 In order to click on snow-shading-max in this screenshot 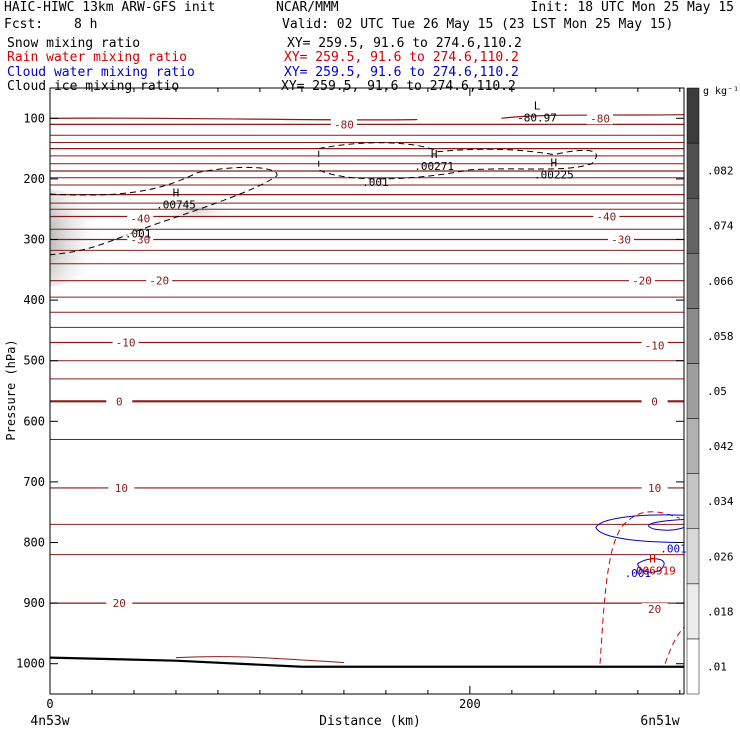, I will do `click(77, 238)`.